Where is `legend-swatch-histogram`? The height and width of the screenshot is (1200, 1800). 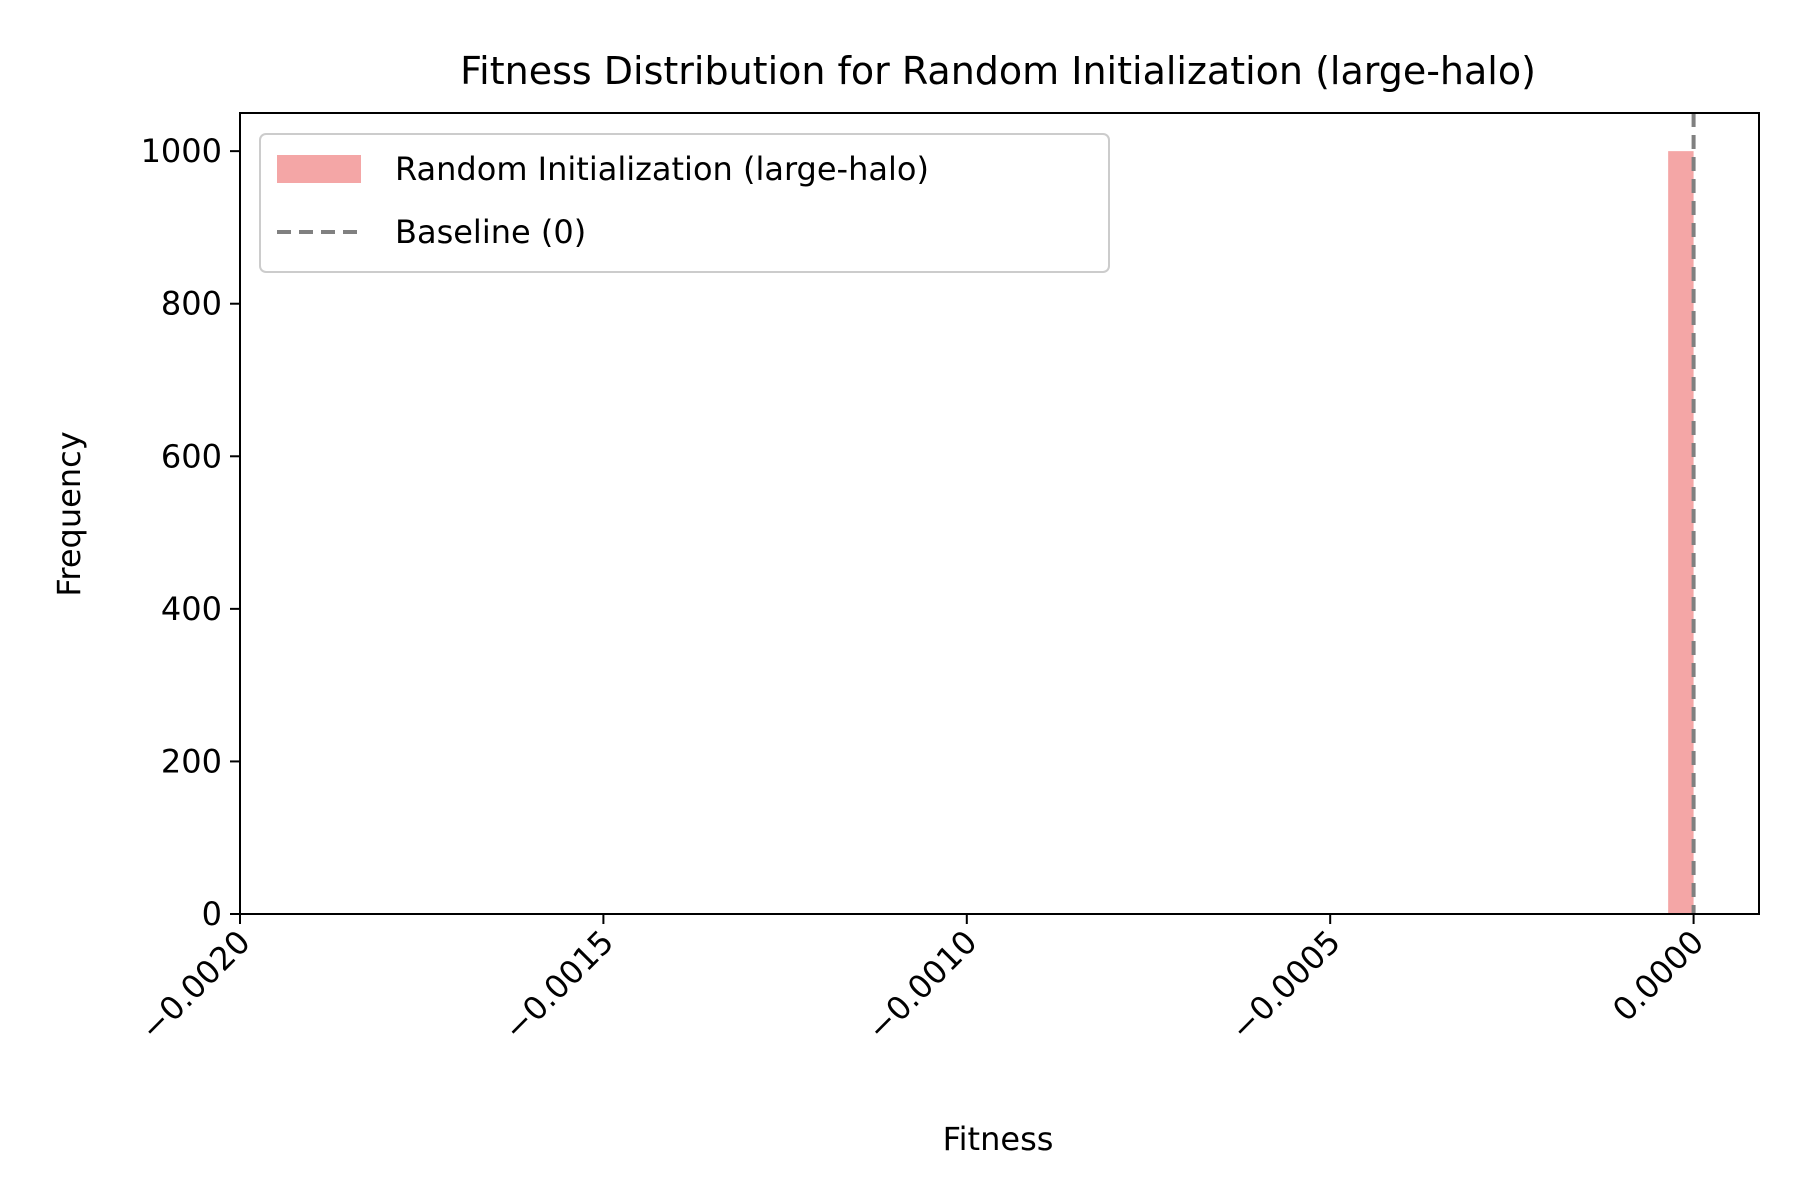 legend-swatch-histogram is located at coordinates (319, 169).